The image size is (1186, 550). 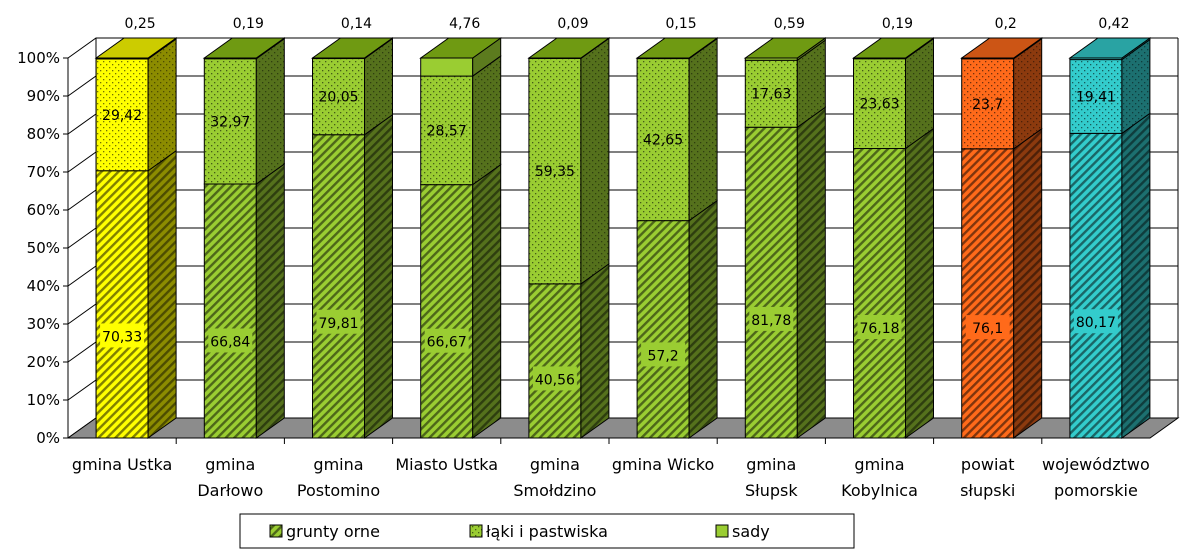 I want to click on x-tick-label: gmina Ustka, so click(x=122, y=464).